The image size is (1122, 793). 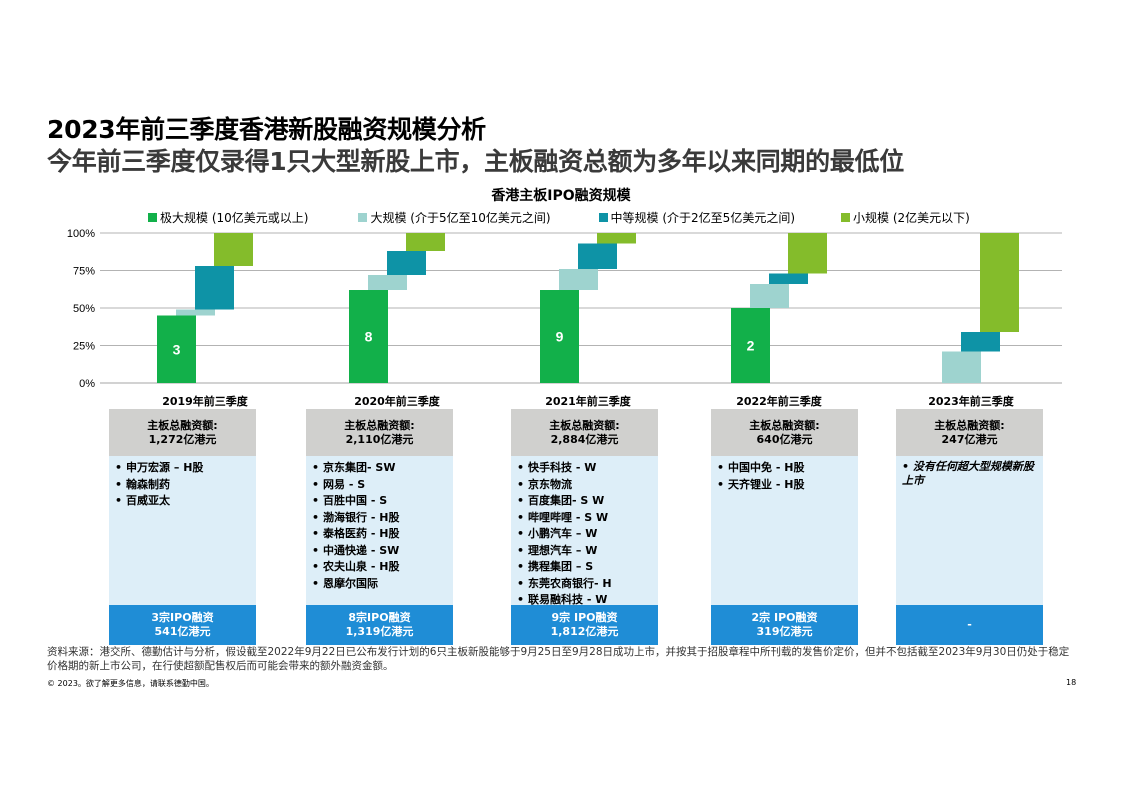 I want to click on x-category-label: 2023年前三季度, so click(x=971, y=401).